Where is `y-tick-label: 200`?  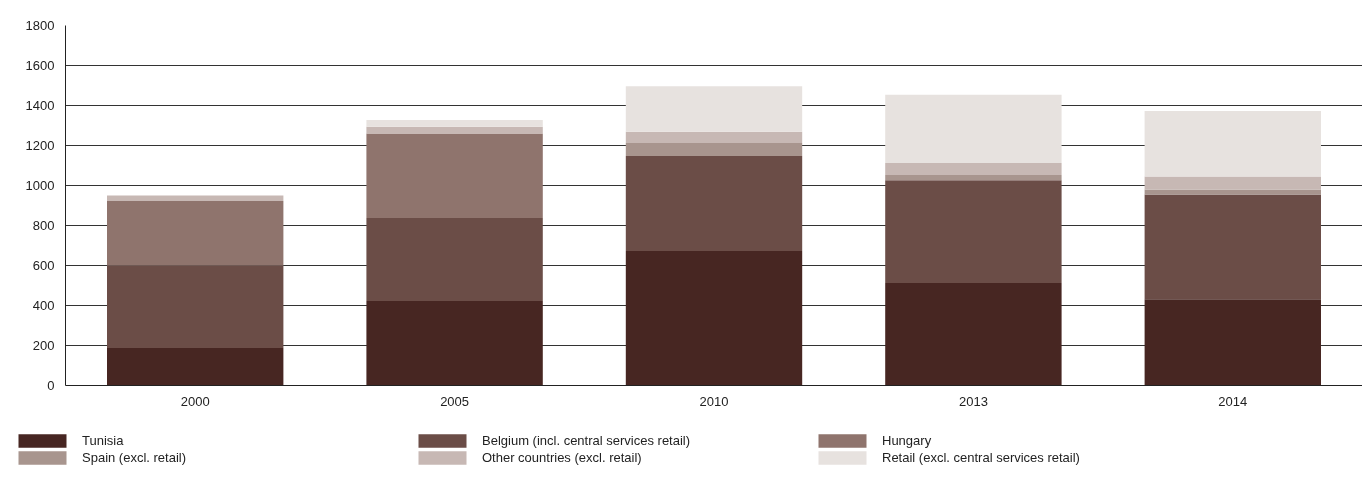
y-tick-label: 200 is located at coordinates (43, 345).